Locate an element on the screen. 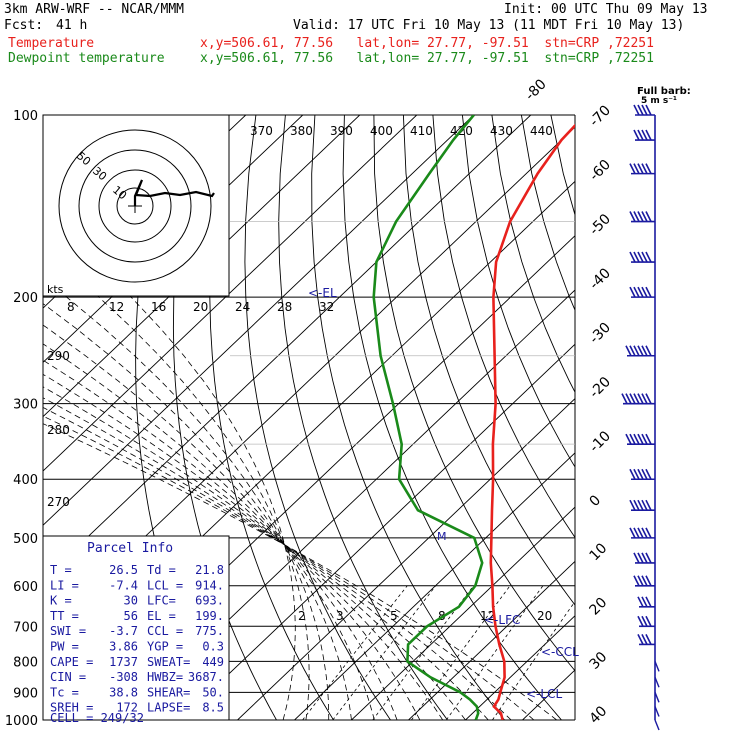  hodograph-ring is located at coordinates (135, 206).